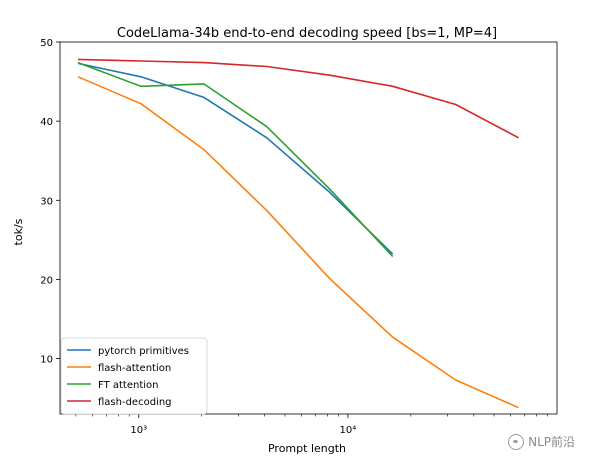 This screenshot has height=464, width=589. I want to click on legend-label: pytorch primitives, so click(143, 351).